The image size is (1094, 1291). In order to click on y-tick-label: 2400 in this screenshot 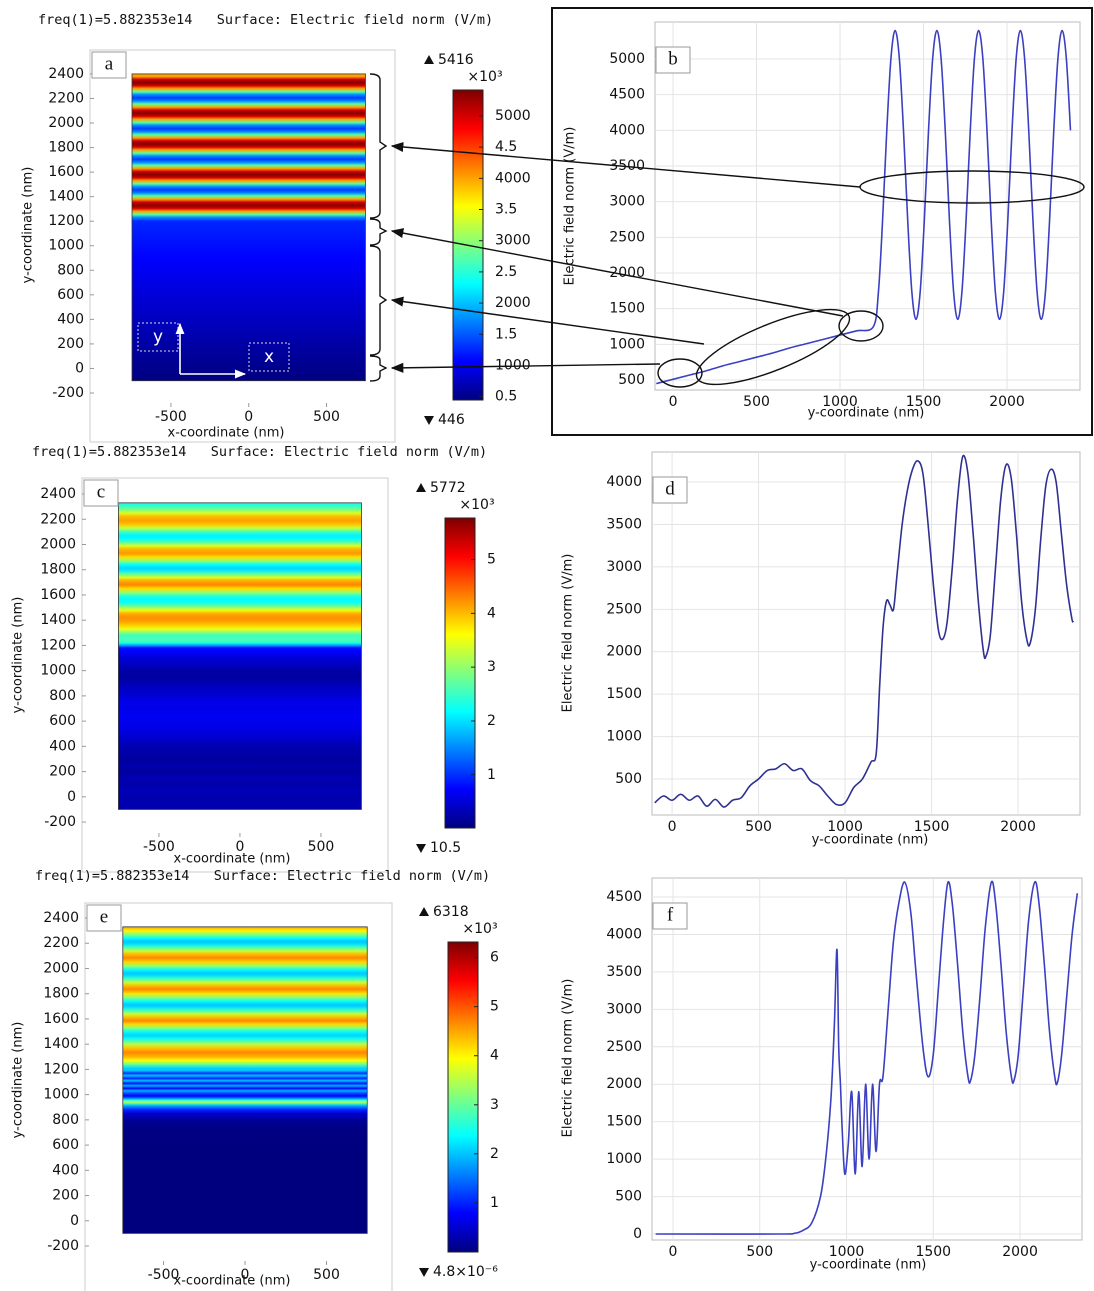, I will do `click(66, 74)`.